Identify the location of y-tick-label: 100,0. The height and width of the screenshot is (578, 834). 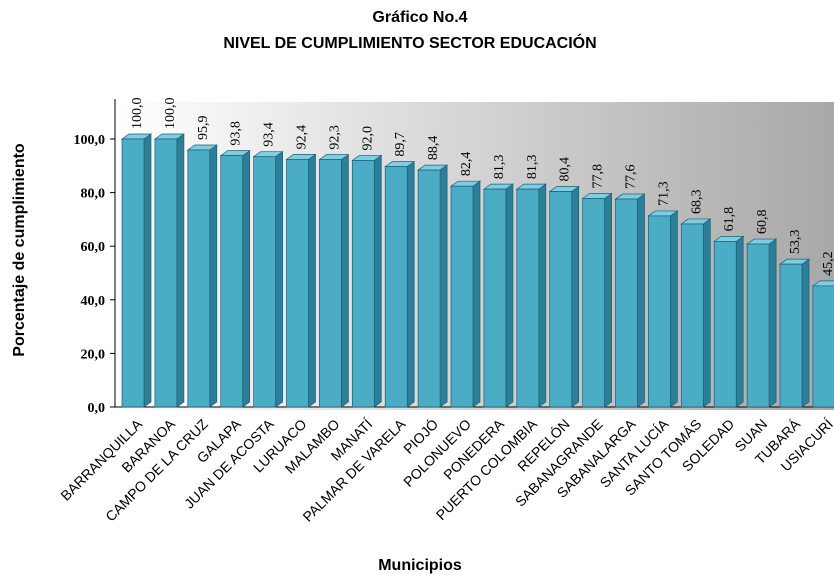
(90, 140).